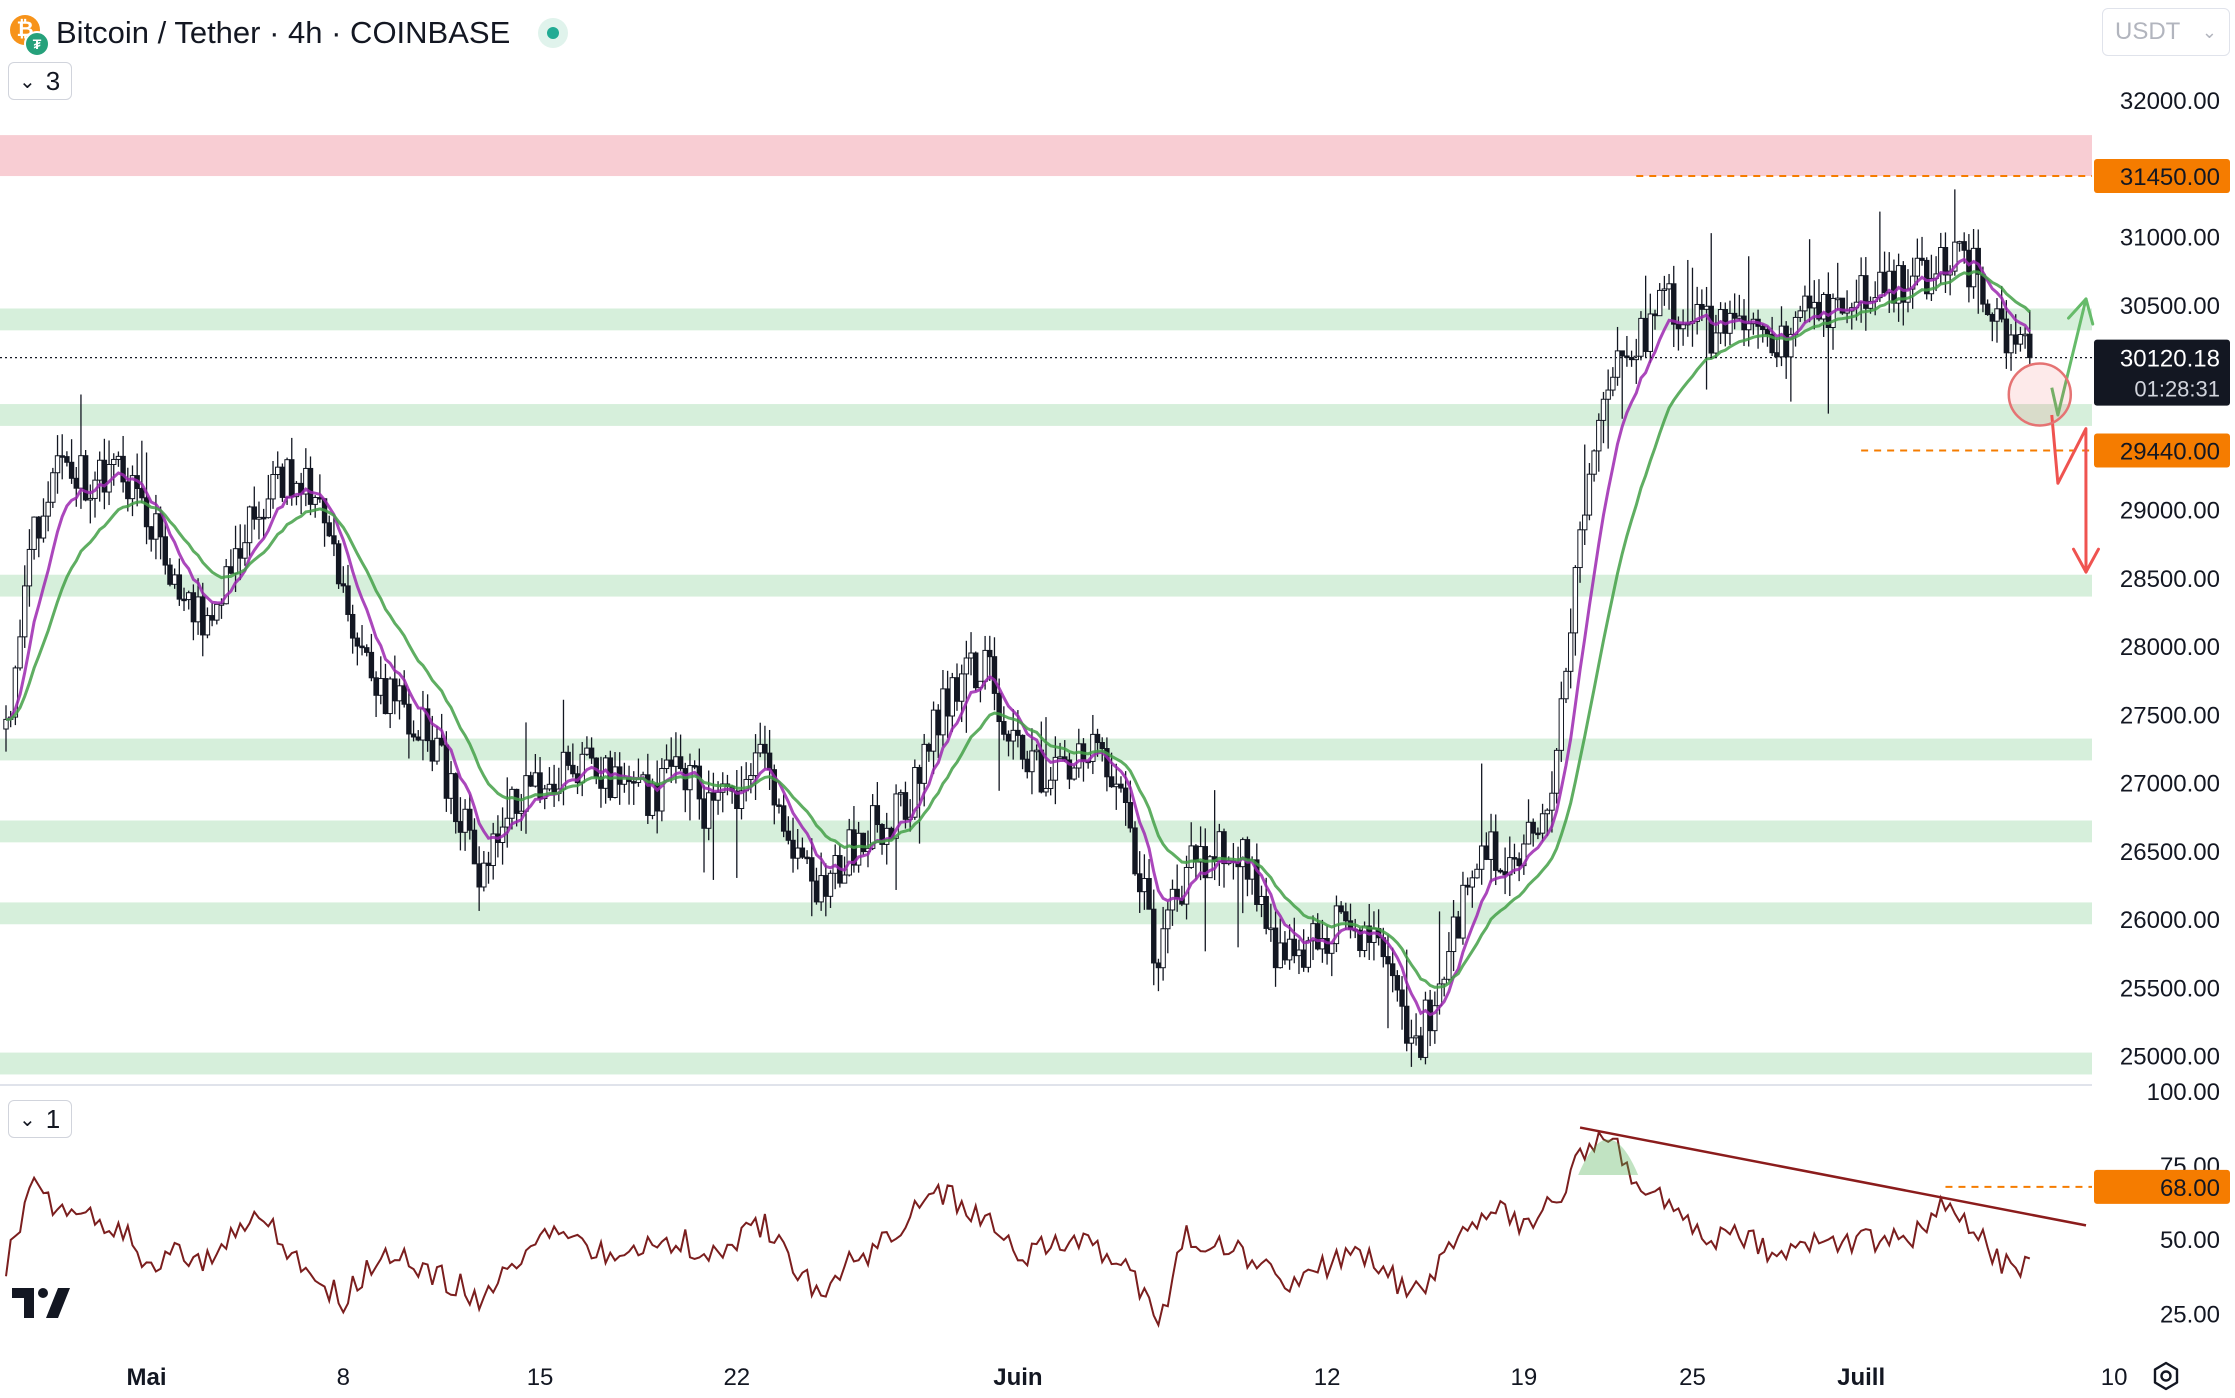 Image resolution: width=2235 pixels, height=1398 pixels. Describe the element at coordinates (2190, 1188) in the screenshot. I see `svg-text: 68.00` at that location.